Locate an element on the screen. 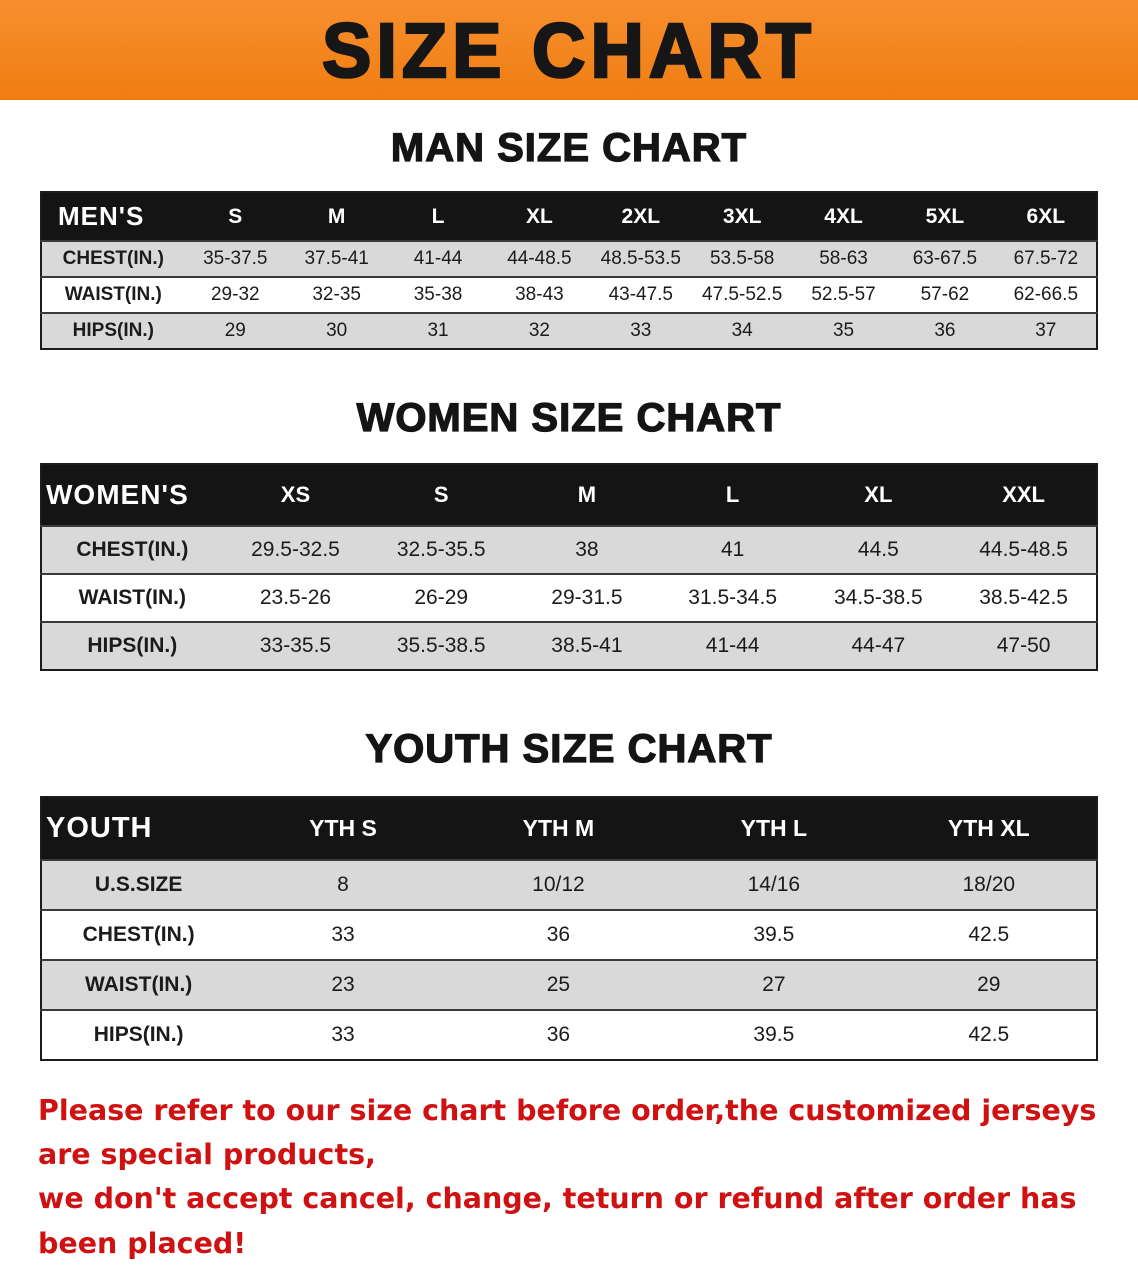 The image size is (1138, 1266). women-header-row: WOMEN'S XS S M L XL XXL is located at coordinates (569, 495).